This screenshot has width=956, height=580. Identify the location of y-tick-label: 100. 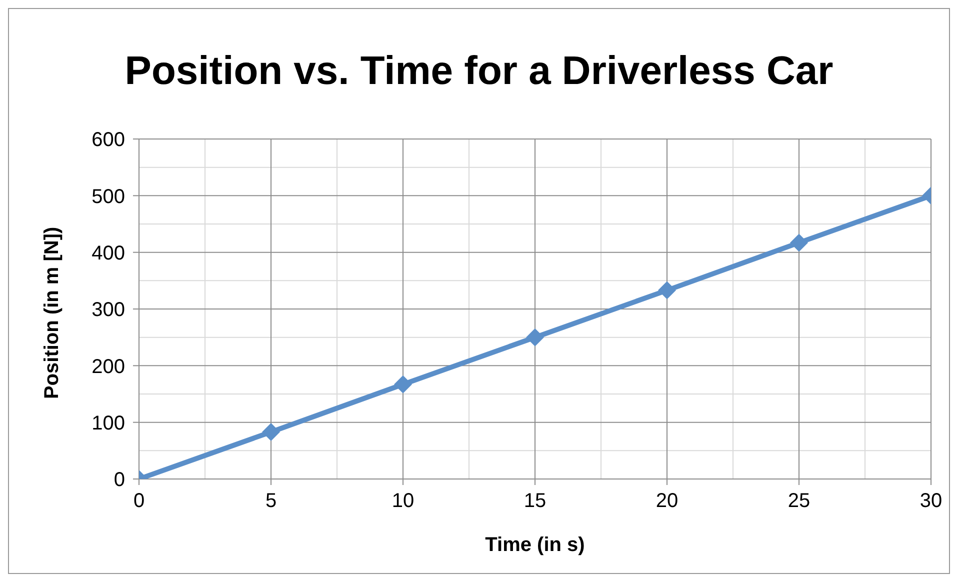
(108, 423).